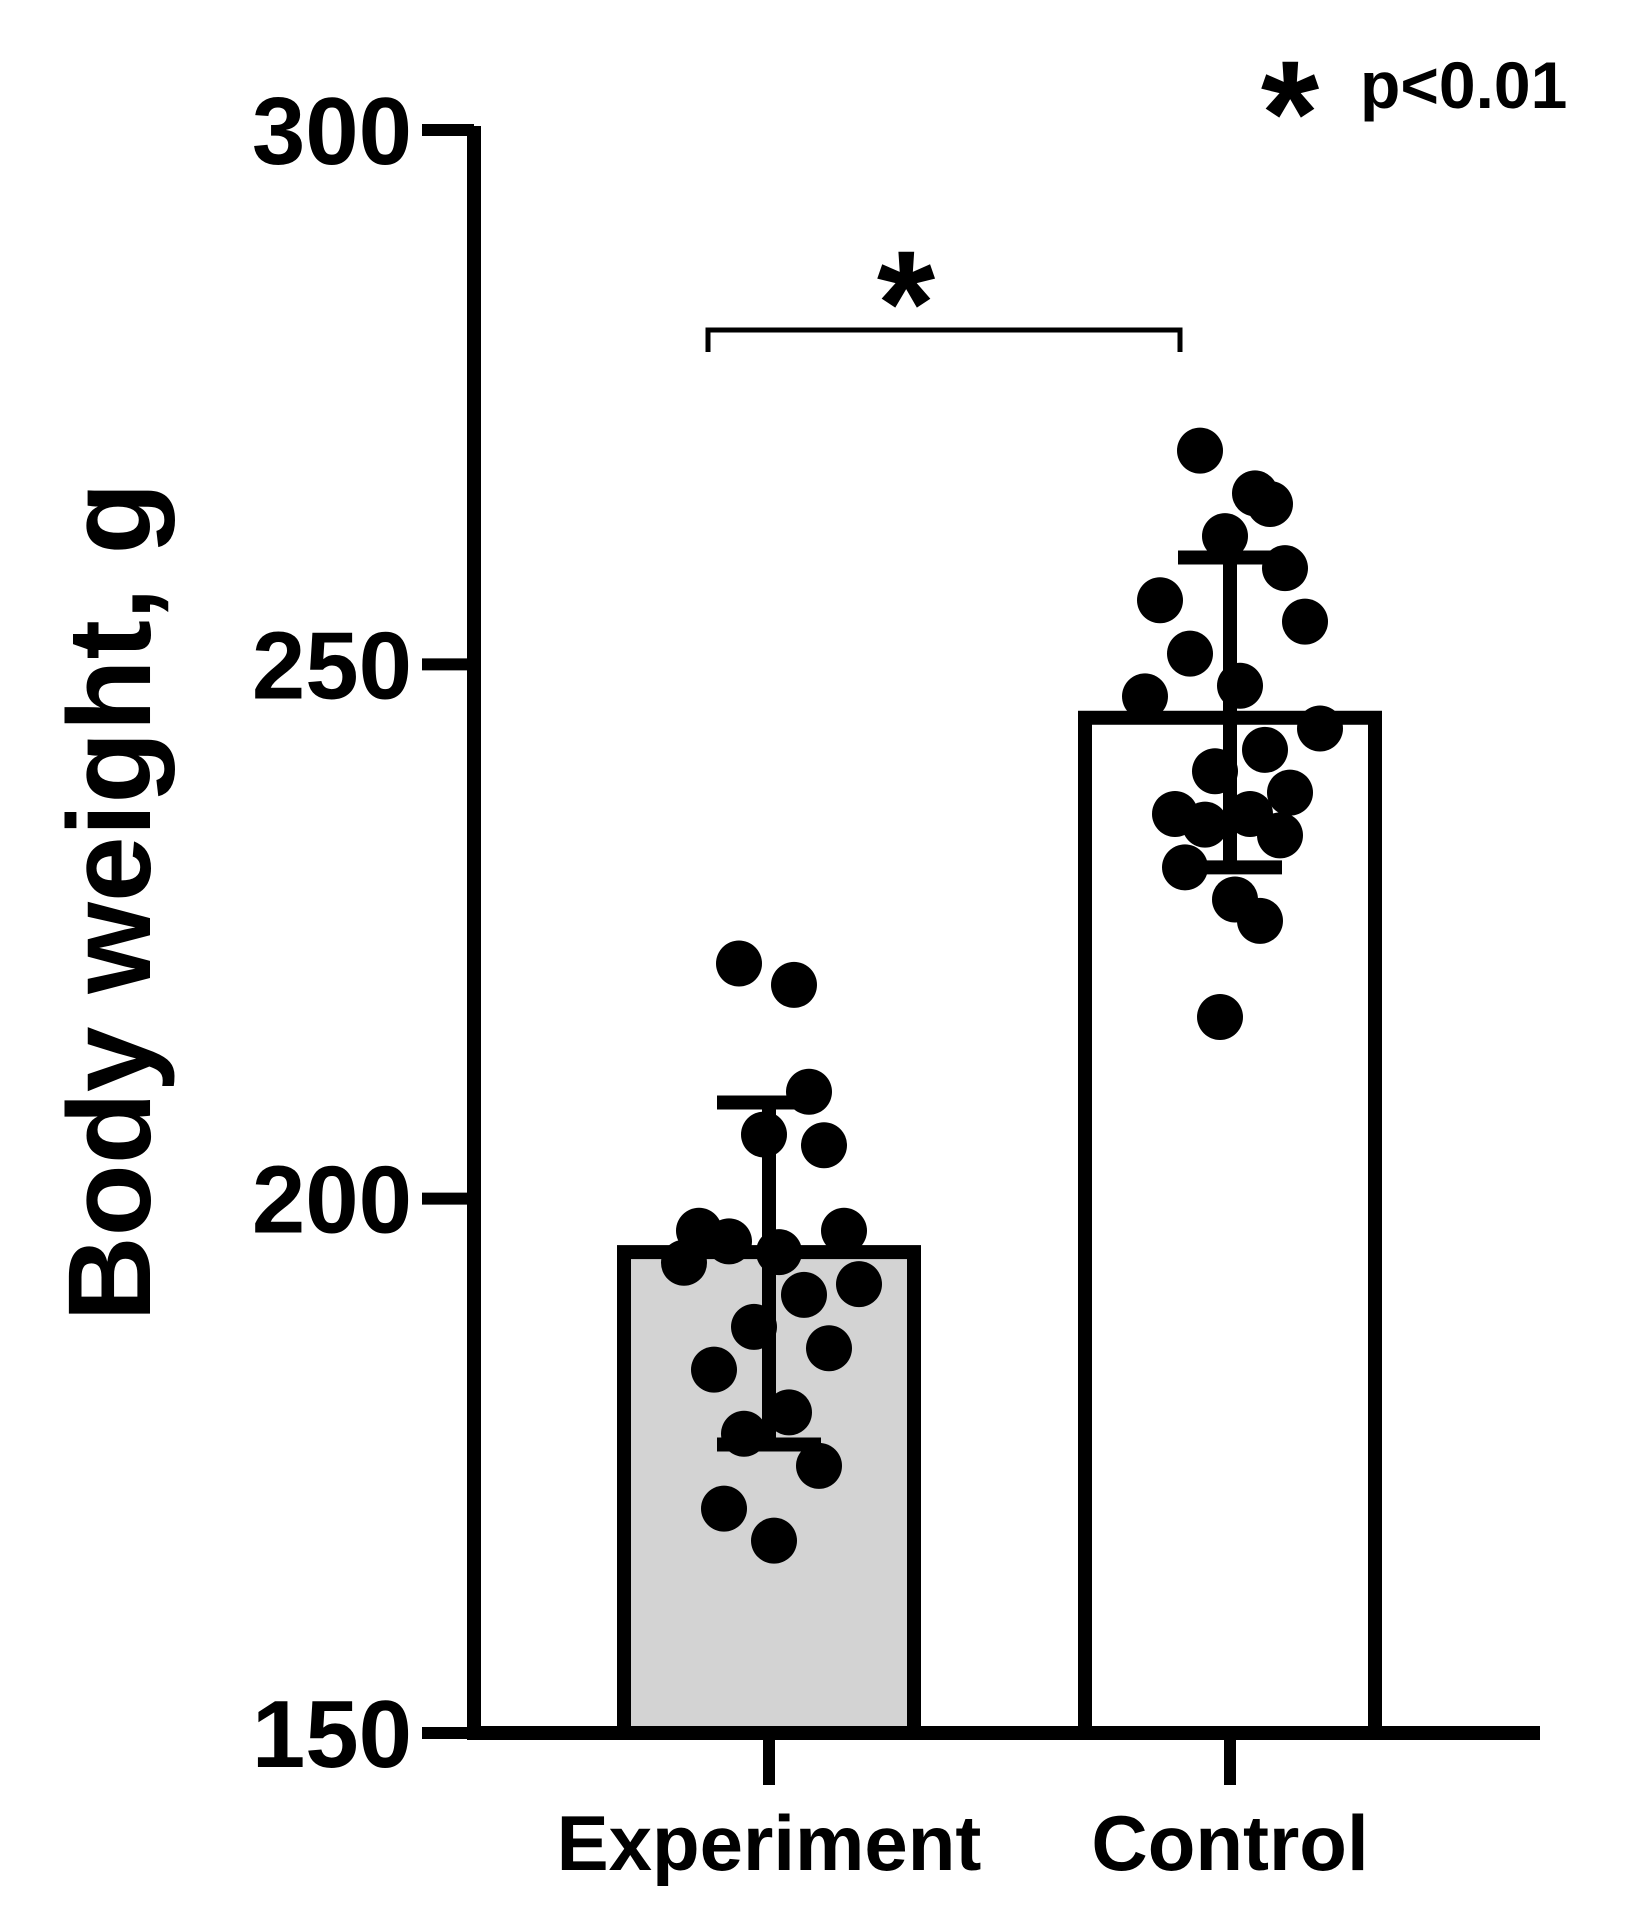  I want to click on legend-star: *, so click(1290, 113).